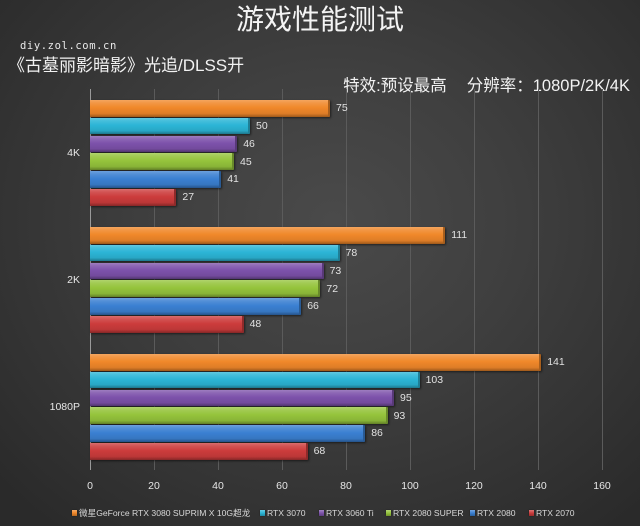  Describe the element at coordinates (377, 433) in the screenshot. I see `data-label: 86` at that location.